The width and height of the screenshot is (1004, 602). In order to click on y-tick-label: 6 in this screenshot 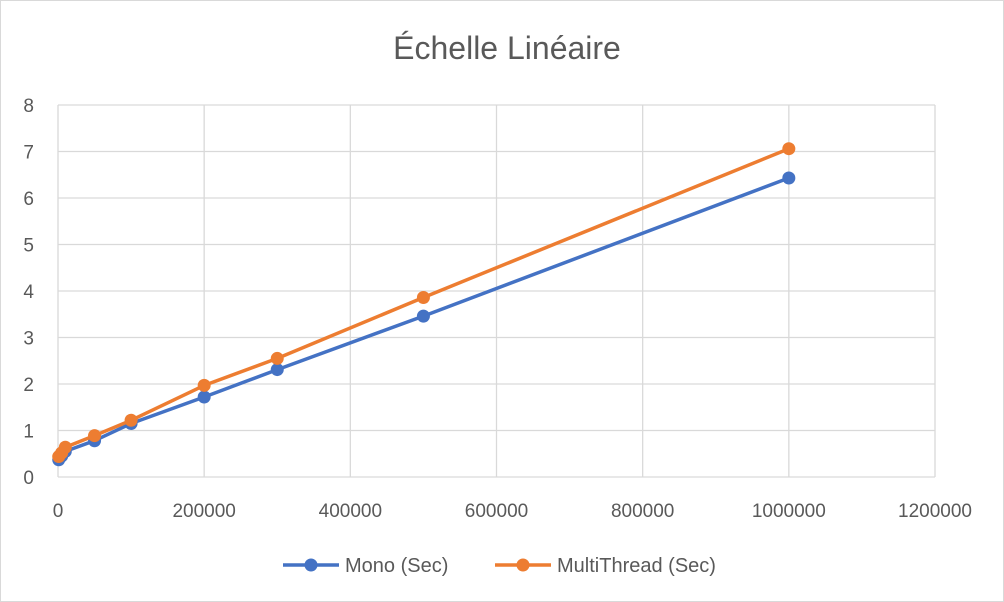, I will do `click(28, 199)`.